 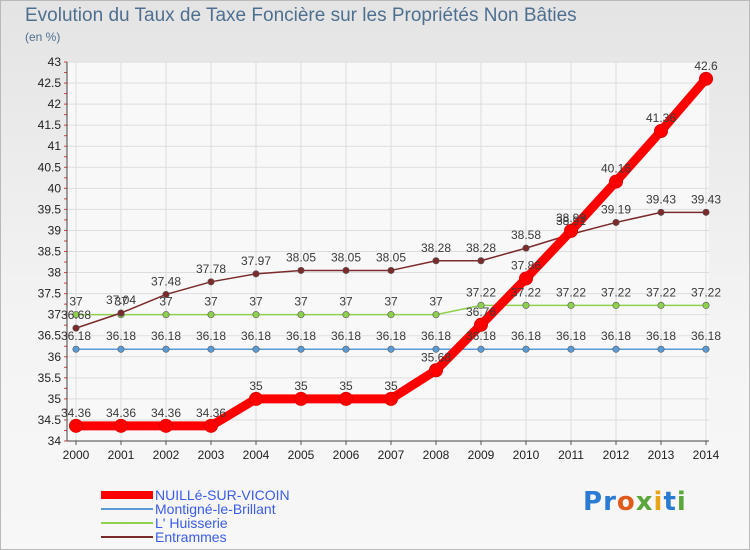 I want to click on data-label: 37.97, so click(x=256, y=261).